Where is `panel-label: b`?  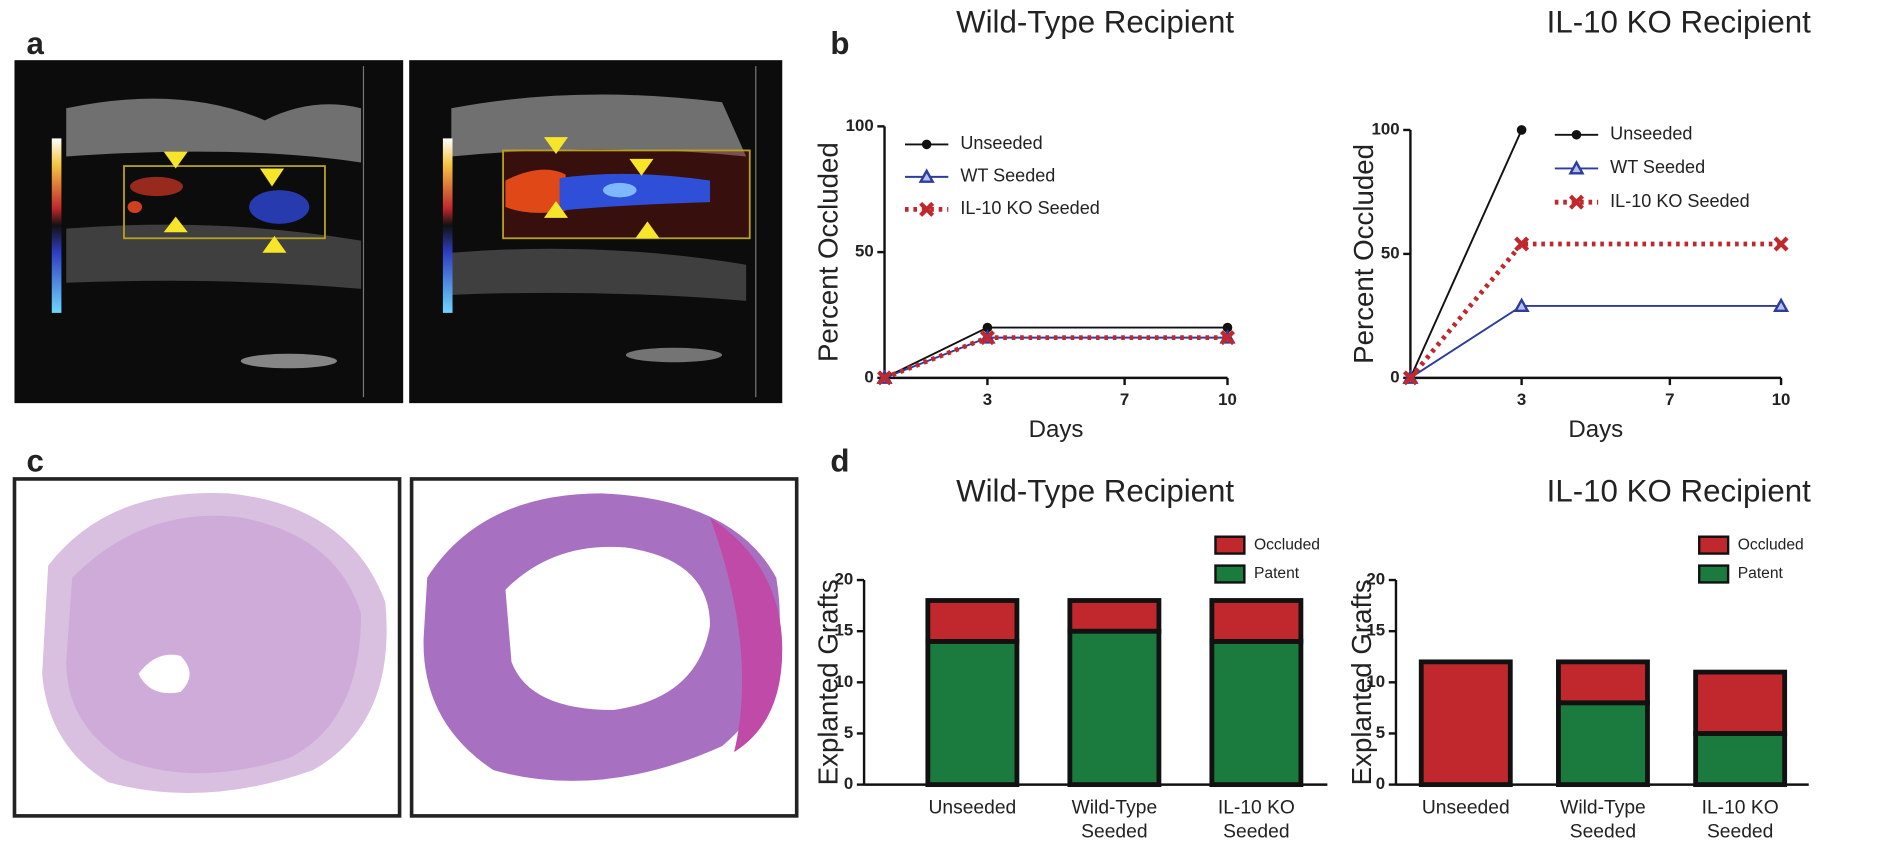 panel-label: b is located at coordinates (839, 43).